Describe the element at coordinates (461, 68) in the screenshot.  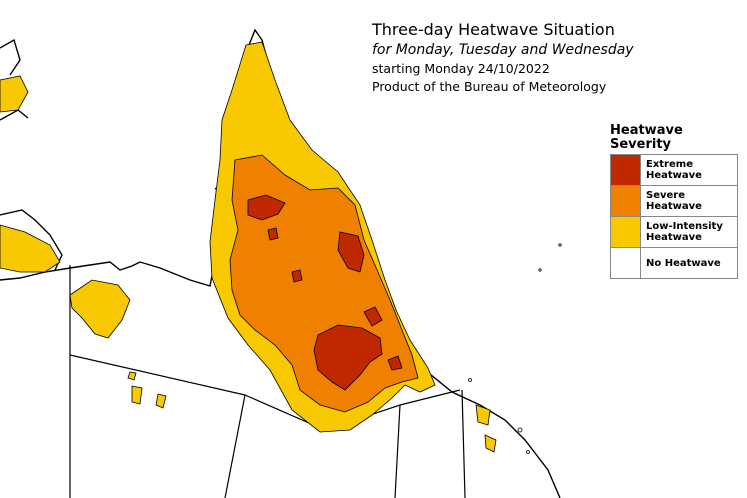
I see `map-date: starting Monday 24/10/2022` at that location.